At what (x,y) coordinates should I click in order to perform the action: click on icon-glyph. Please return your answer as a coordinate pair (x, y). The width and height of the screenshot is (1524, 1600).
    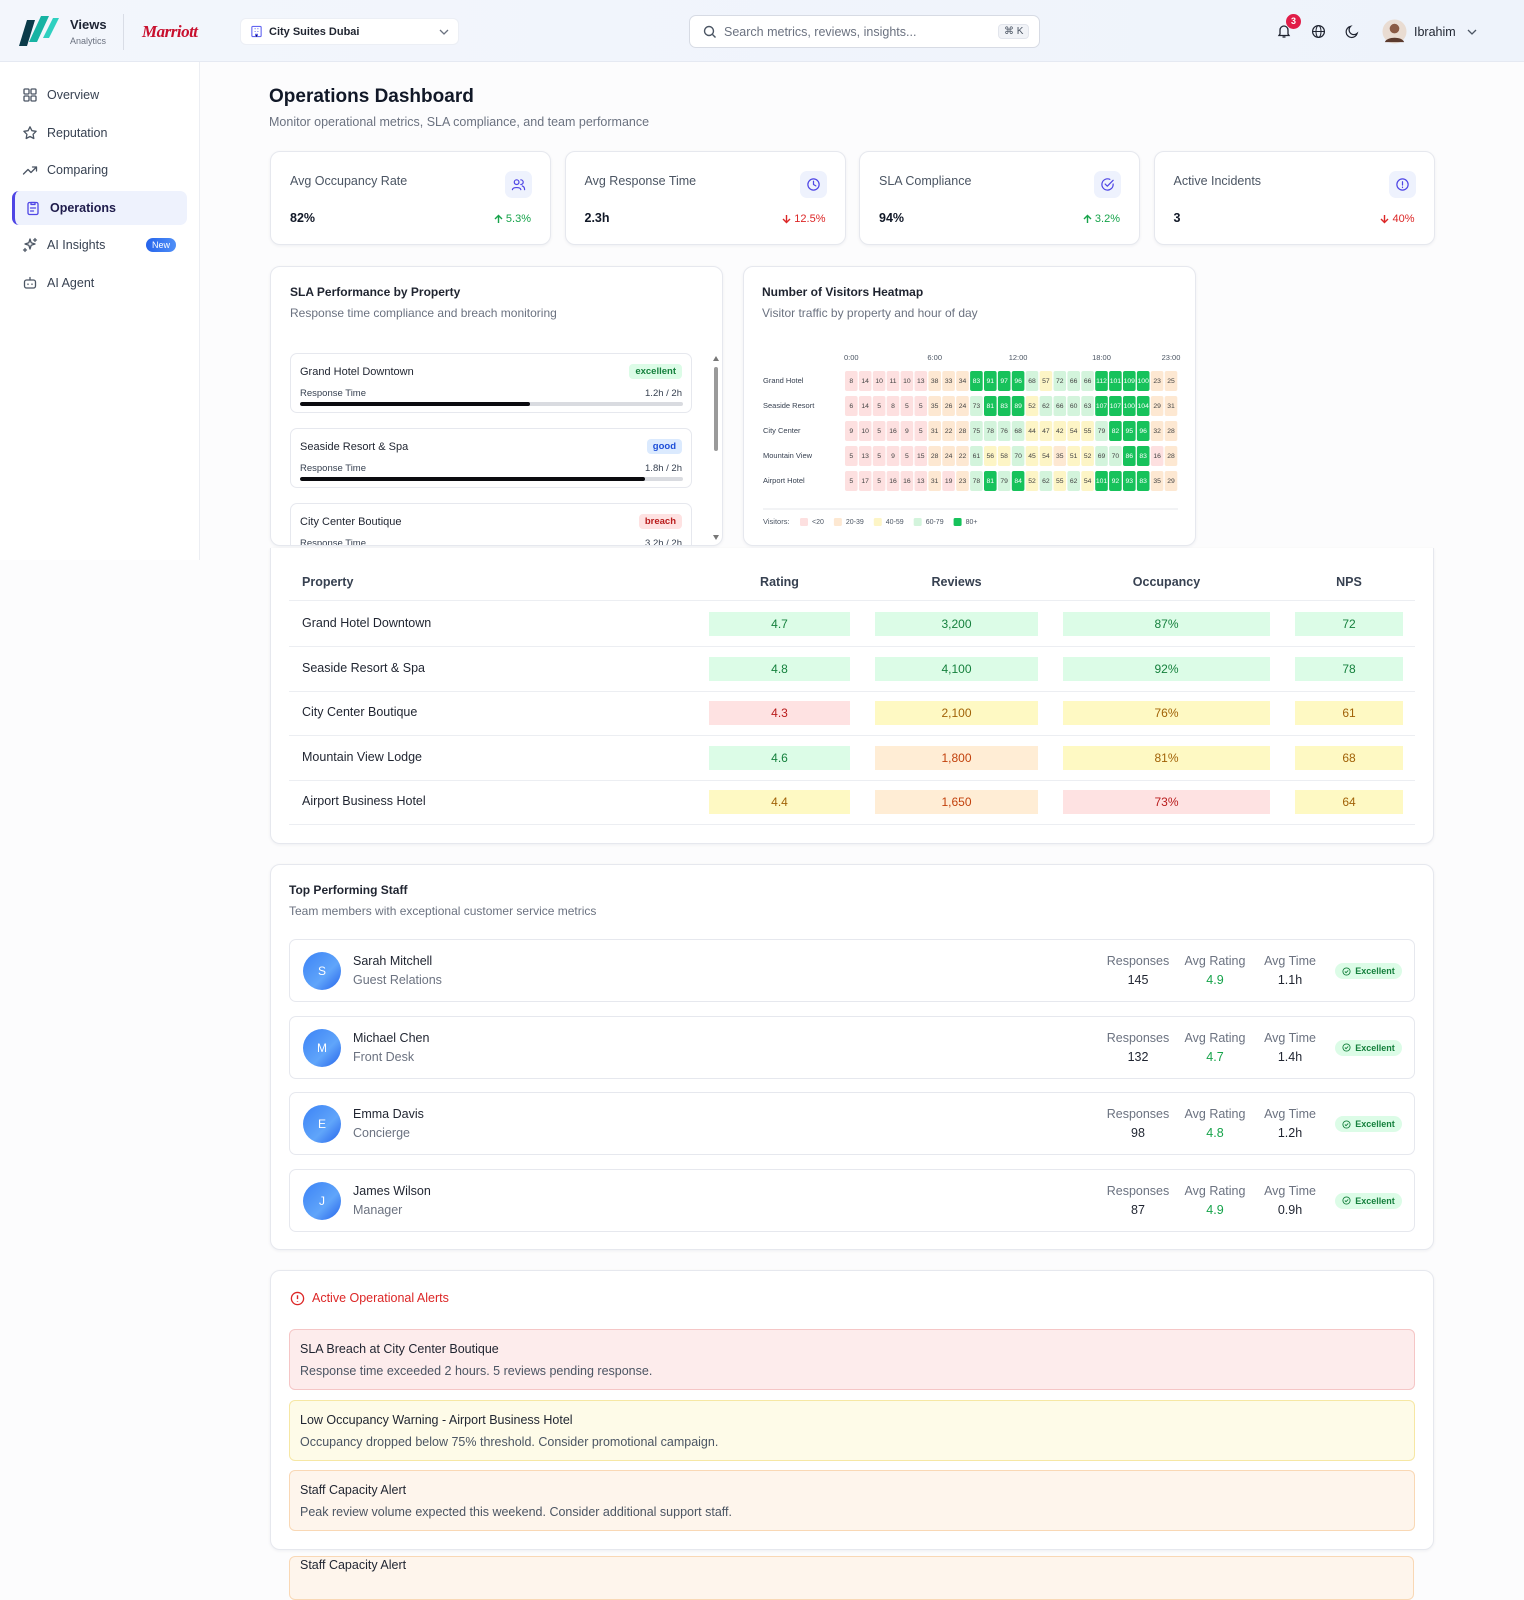
    Looking at the image, I should click on (518, 185).